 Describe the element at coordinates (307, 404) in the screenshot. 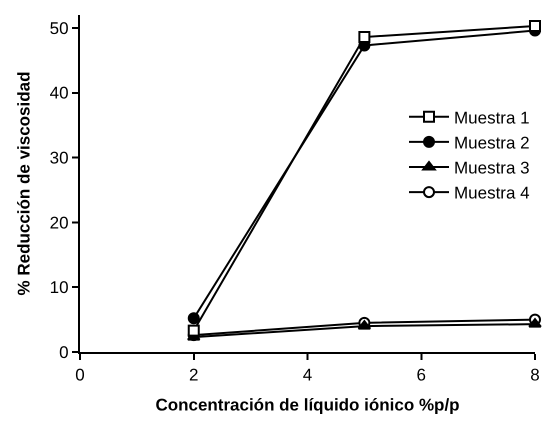

I see `x-axis-title: Concentración de líquido iónico %p/p` at that location.